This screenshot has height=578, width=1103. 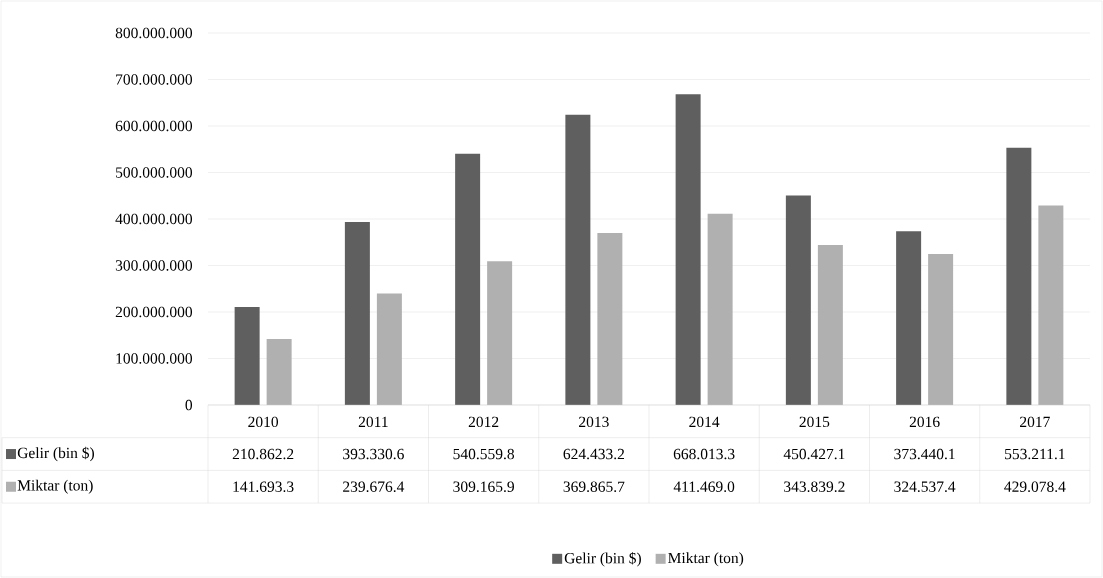 I want to click on data-label: 450.427.1, so click(x=814, y=454).